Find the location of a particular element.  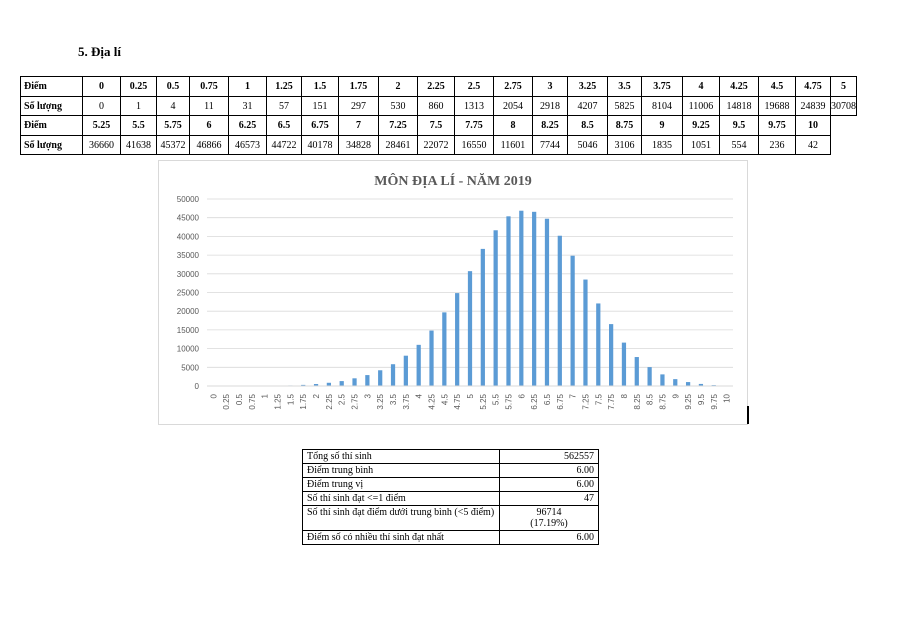

table-cell: 9 is located at coordinates (662, 125).